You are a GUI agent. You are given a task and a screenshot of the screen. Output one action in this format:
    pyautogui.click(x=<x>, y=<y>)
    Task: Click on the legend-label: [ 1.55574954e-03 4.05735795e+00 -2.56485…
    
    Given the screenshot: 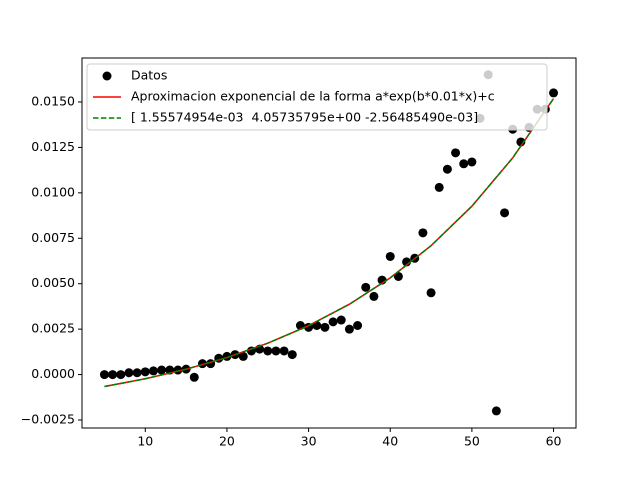 What is the action you would take?
    pyautogui.click(x=304, y=117)
    